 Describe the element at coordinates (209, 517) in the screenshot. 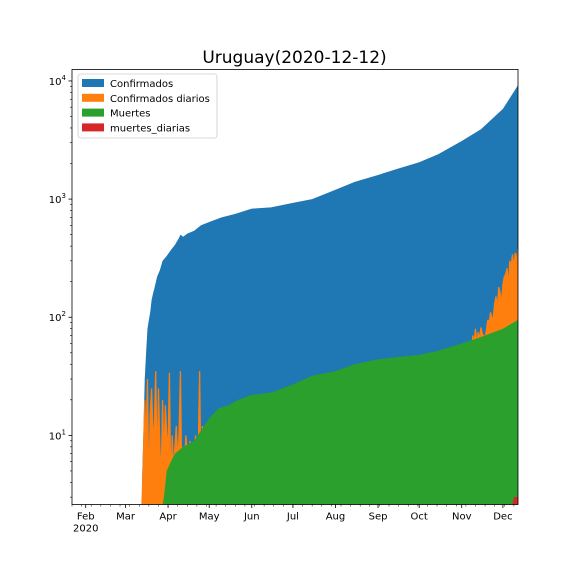

I see `x-tick-label: May` at that location.